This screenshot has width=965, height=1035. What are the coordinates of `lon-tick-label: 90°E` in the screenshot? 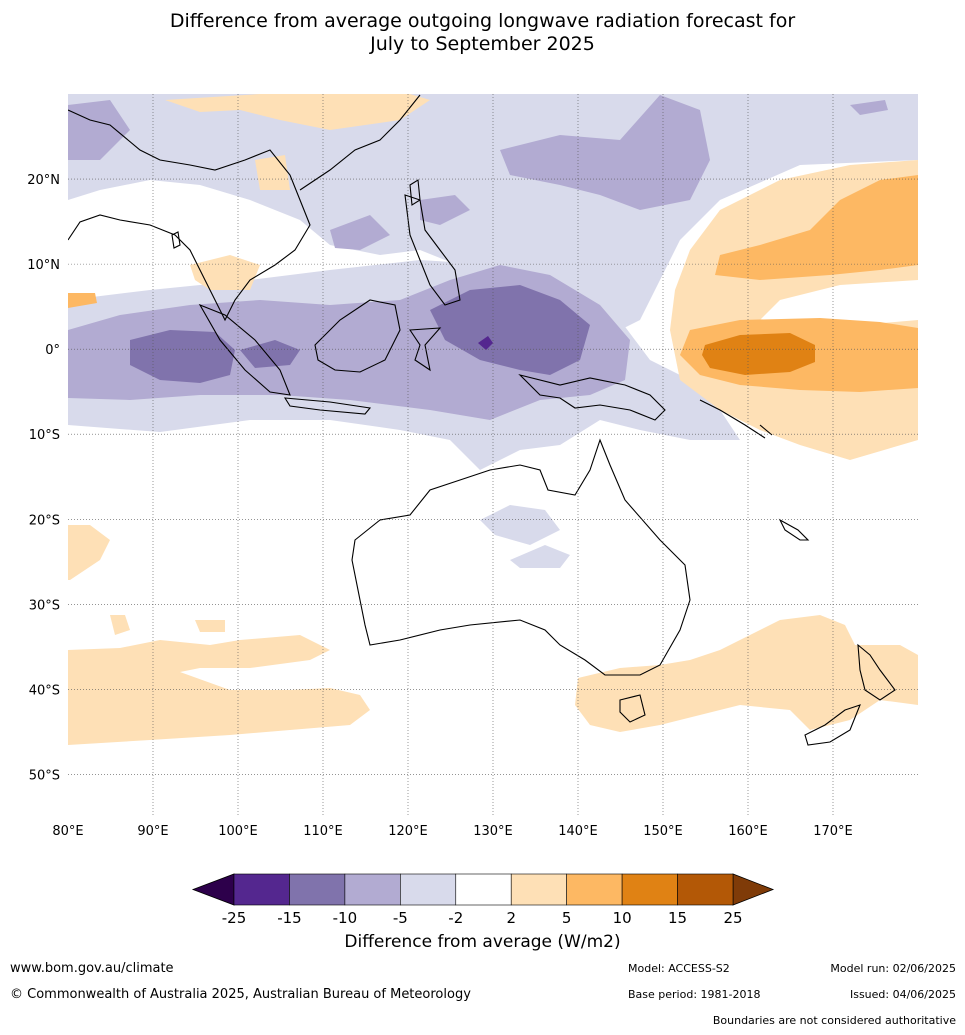 It's located at (152, 831).